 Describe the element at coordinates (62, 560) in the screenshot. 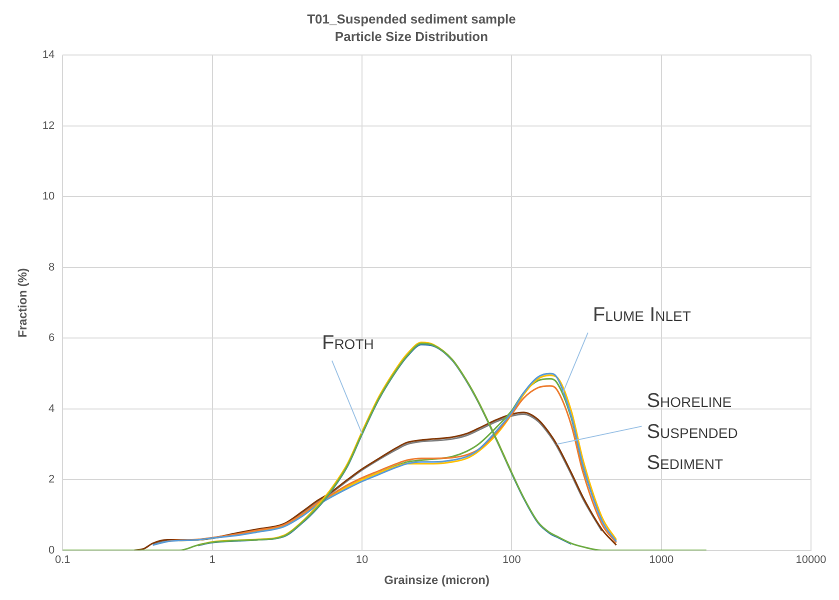

I see `x-tick-label: 0.1` at that location.